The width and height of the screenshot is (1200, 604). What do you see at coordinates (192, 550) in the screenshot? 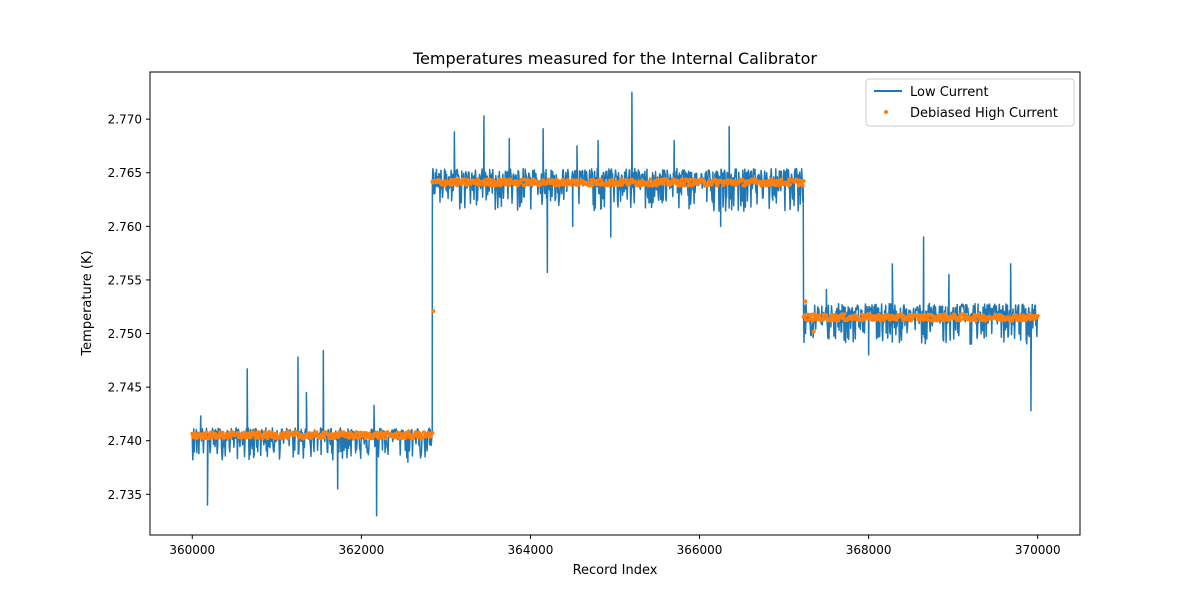
I see `x-tick-label: 360000` at bounding box center [192, 550].